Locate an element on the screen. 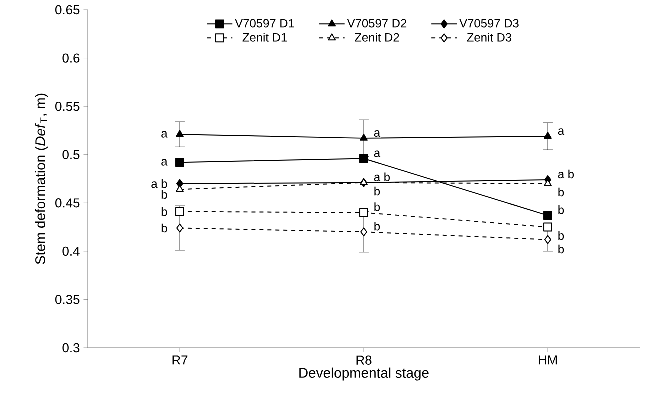 The width and height of the screenshot is (662, 404). y-tick-label: 0.6 is located at coordinates (71, 58).